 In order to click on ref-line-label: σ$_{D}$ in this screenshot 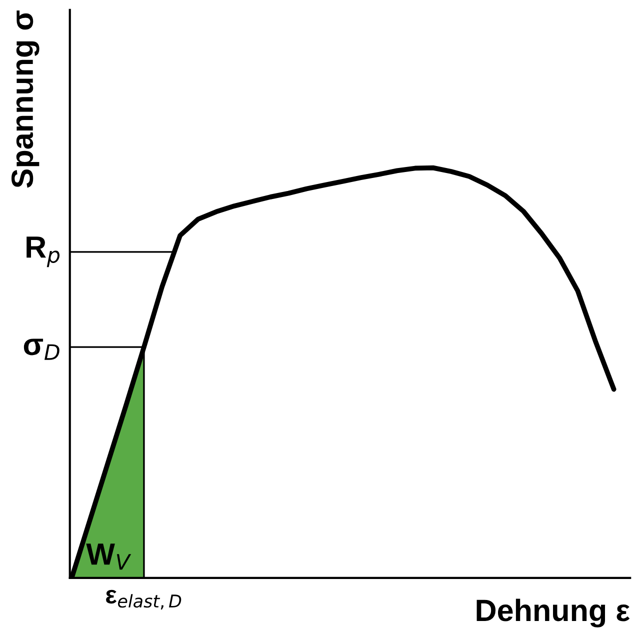, I will do `click(42, 349)`.